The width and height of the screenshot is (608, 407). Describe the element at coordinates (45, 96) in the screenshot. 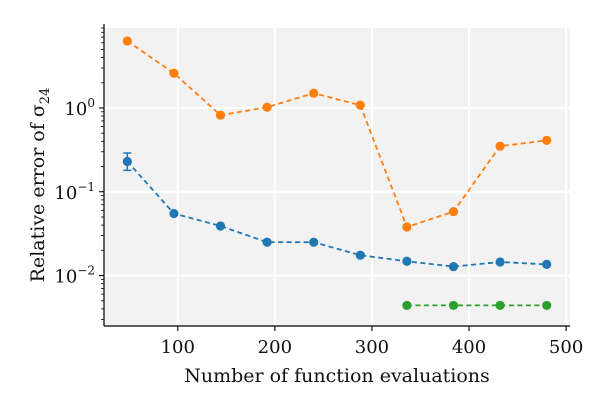

I see `y-axis-label-subscript: 24` at that location.